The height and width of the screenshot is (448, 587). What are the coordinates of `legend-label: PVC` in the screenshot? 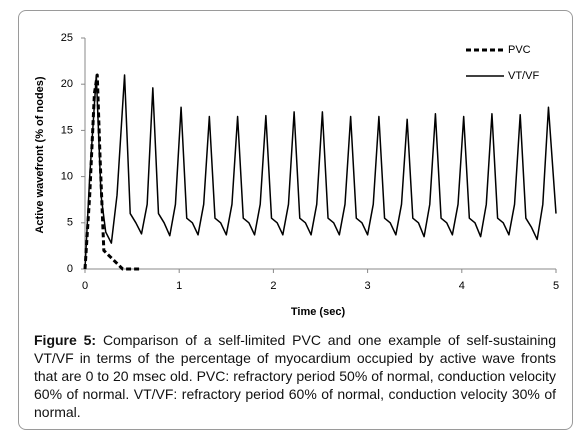 It's located at (519, 50).